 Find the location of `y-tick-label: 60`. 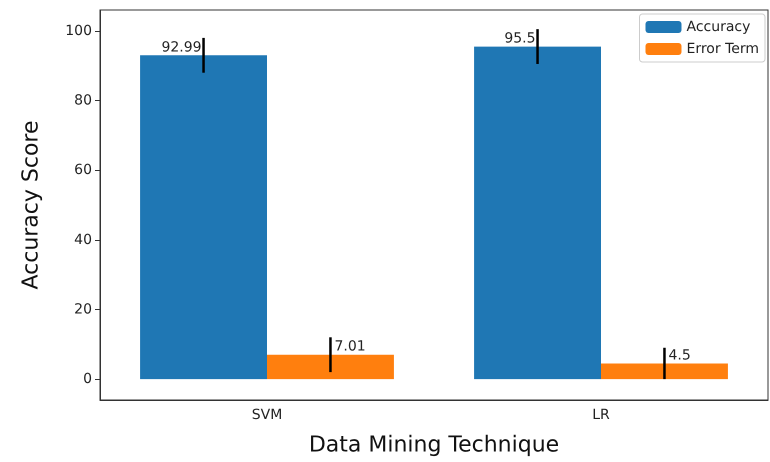

y-tick-label: 60 is located at coordinates (83, 170).